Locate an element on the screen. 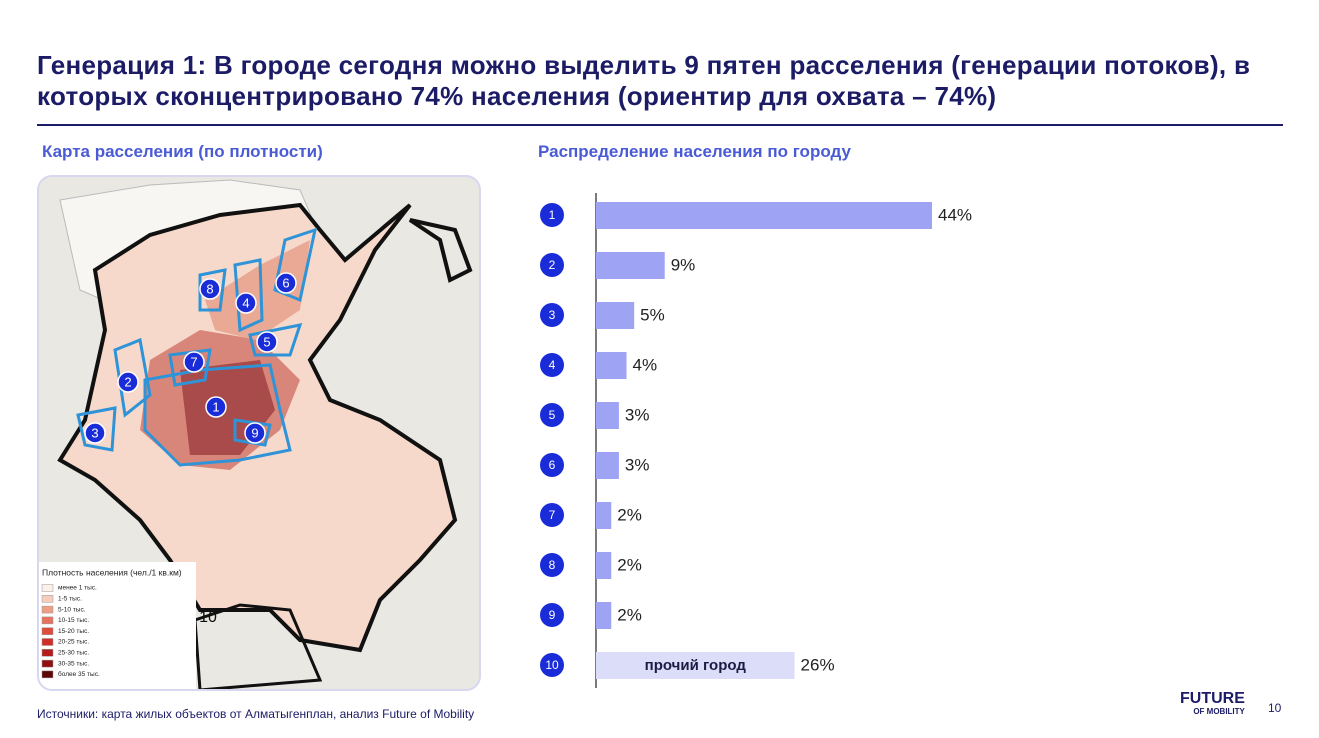  map-marker-label: 9 is located at coordinates (254, 432).